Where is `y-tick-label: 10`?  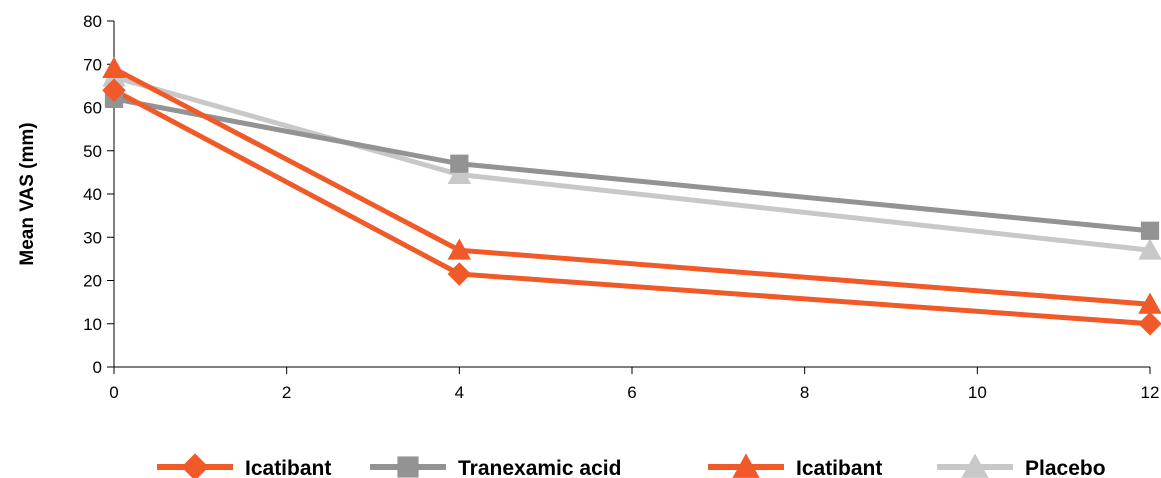 y-tick-label: 10 is located at coordinates (92, 324).